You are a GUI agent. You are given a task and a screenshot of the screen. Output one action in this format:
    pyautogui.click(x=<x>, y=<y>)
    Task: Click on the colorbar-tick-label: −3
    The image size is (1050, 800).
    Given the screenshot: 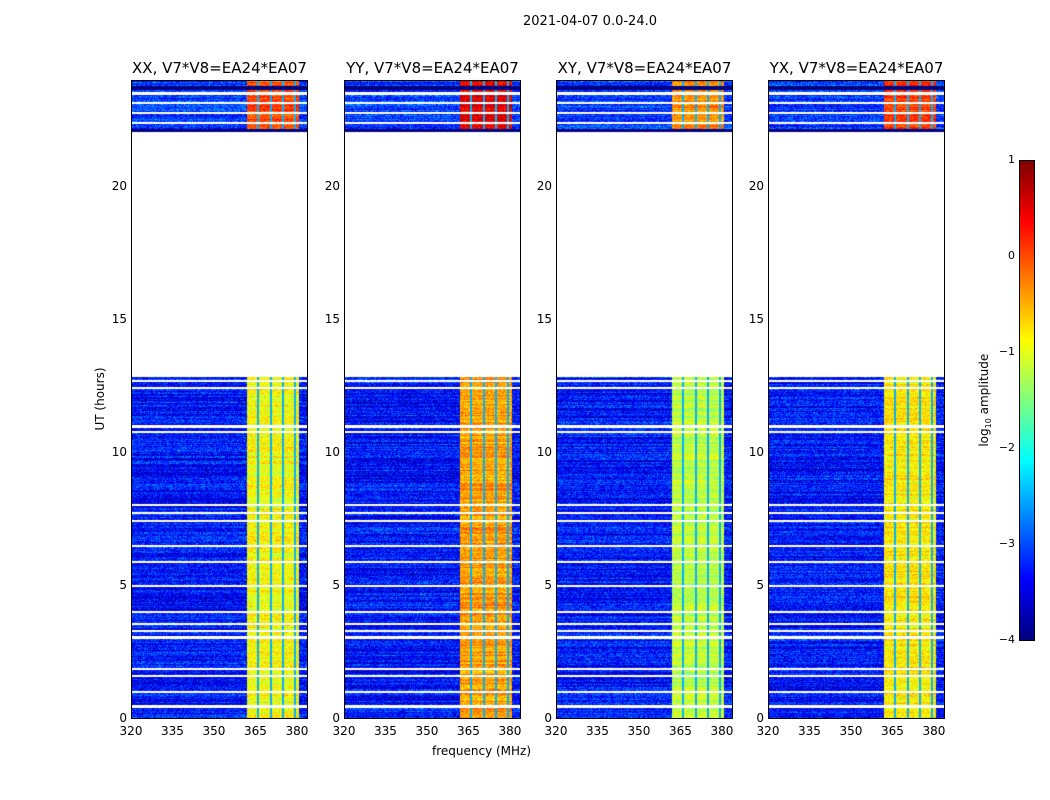 What is the action you would take?
    pyautogui.click(x=1006, y=543)
    